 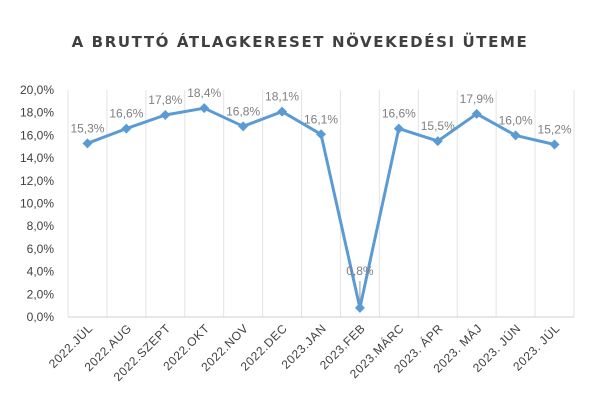 I want to click on y-tick-label: 12,0%, so click(x=37, y=181).